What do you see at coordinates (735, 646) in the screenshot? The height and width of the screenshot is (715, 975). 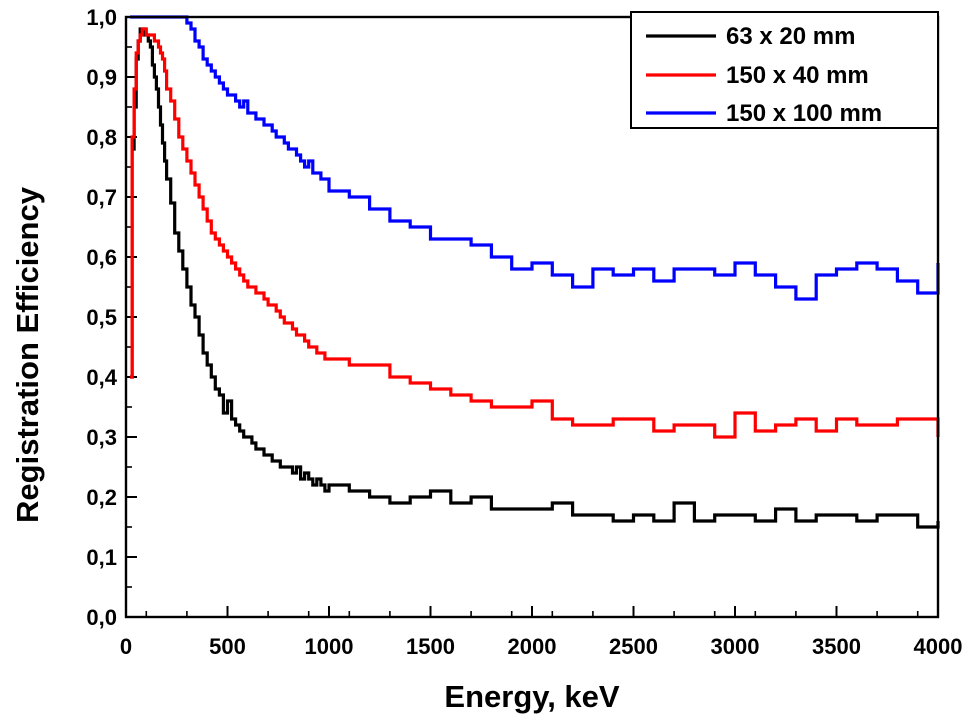 I see `x-tick-label: 3000` at bounding box center [735, 646].